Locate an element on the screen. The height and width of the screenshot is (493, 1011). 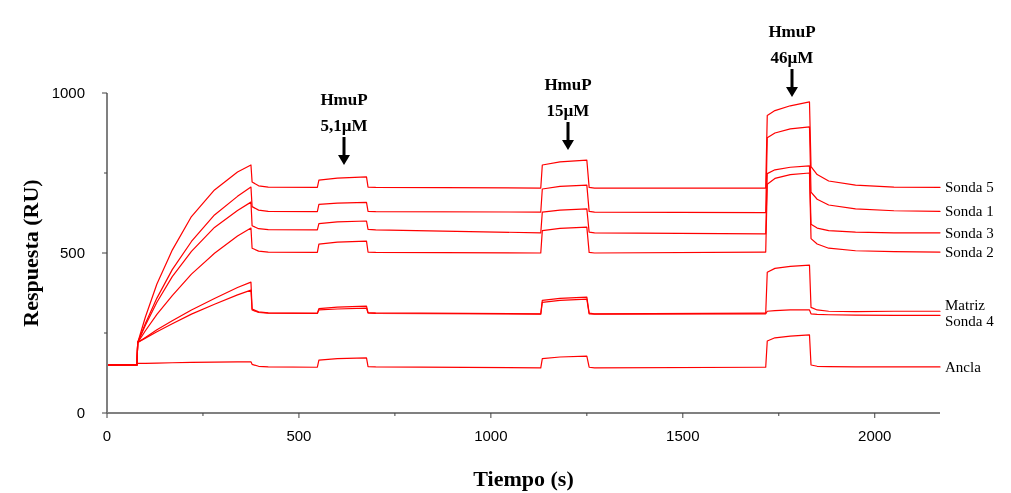
x-tick-label: 1000 is located at coordinates (491, 435).